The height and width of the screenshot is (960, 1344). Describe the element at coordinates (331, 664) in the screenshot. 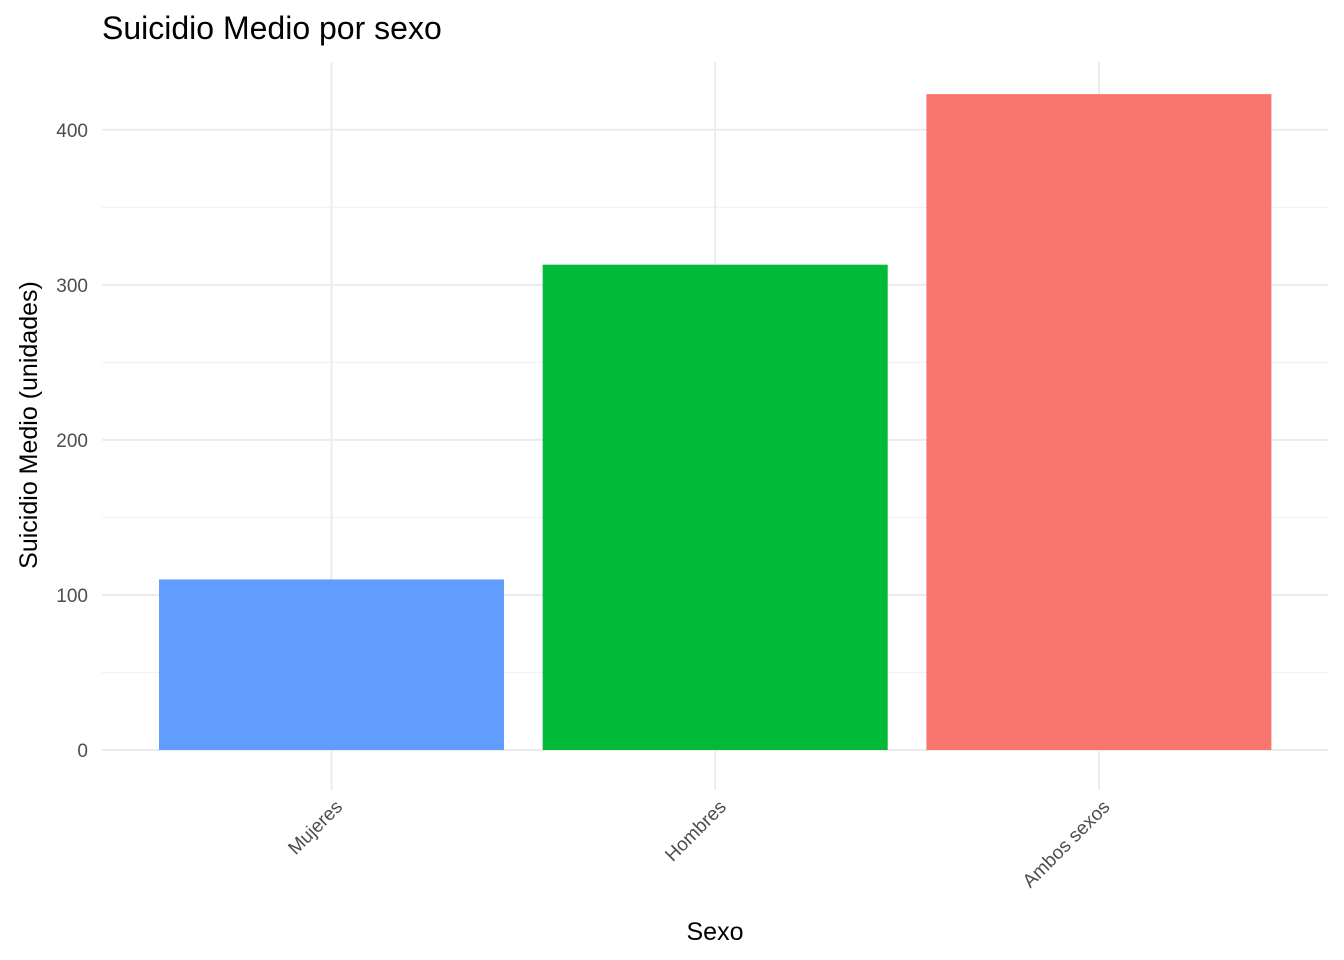

I see `bar-mujeres` at that location.